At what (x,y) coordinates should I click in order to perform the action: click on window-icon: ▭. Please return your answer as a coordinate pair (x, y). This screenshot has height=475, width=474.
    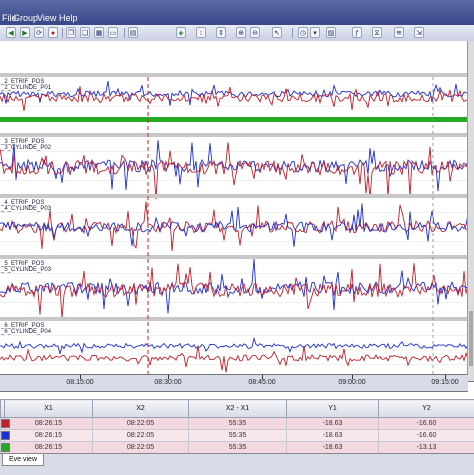
    Looking at the image, I should click on (113, 32).